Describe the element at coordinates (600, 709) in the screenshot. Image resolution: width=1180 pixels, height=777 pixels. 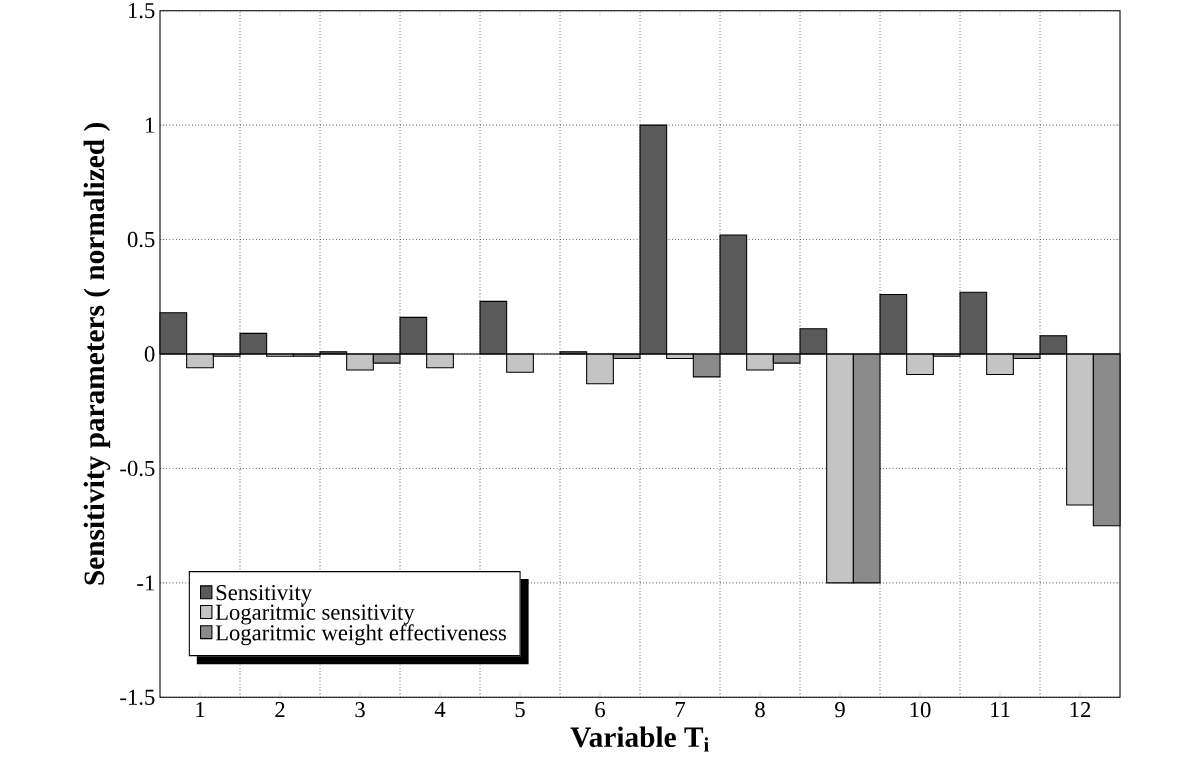
I see `x-tick-label: 6` at that location.